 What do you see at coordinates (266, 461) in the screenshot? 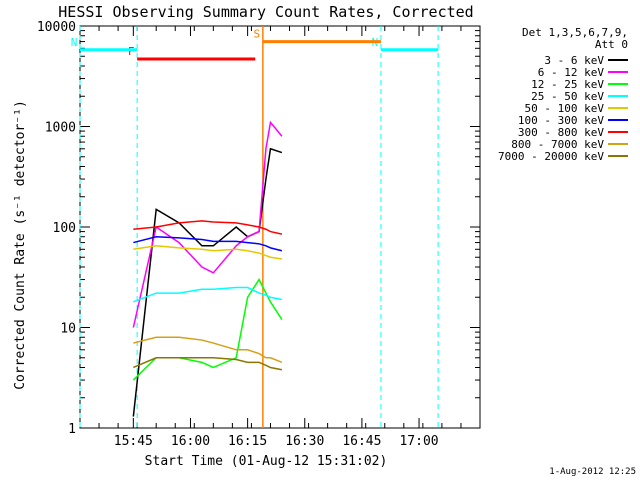
I see `x-axis-label: Start Time (01-Aug-12 15:31:02)` at bounding box center [266, 461].